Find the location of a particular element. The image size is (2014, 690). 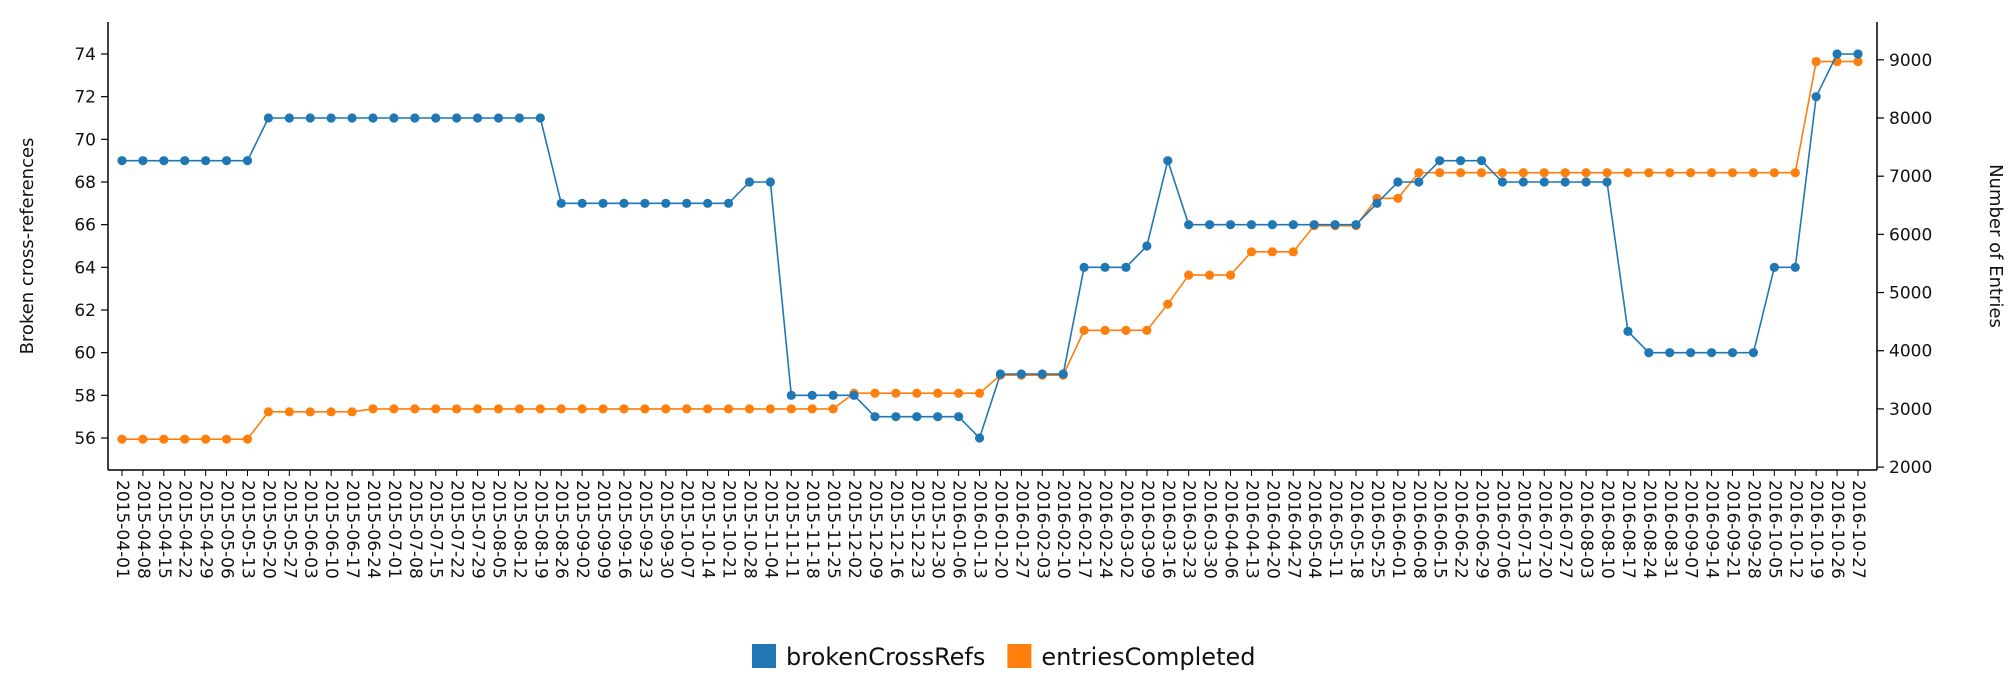

x-tick-label: 2016-06-29 is located at coordinates (1482, 529).